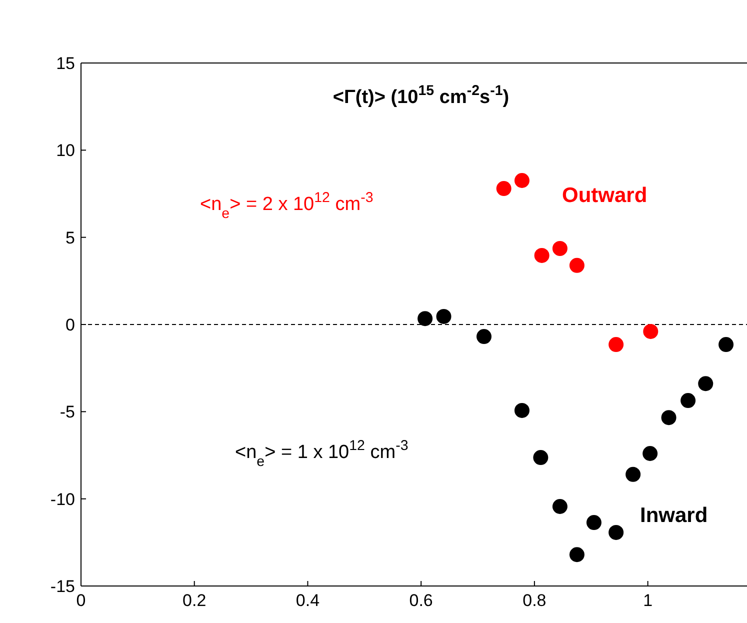 The height and width of the screenshot is (623, 747). Describe the element at coordinates (308, 600) in the screenshot. I see `x-tick-label: 0.4` at that location.